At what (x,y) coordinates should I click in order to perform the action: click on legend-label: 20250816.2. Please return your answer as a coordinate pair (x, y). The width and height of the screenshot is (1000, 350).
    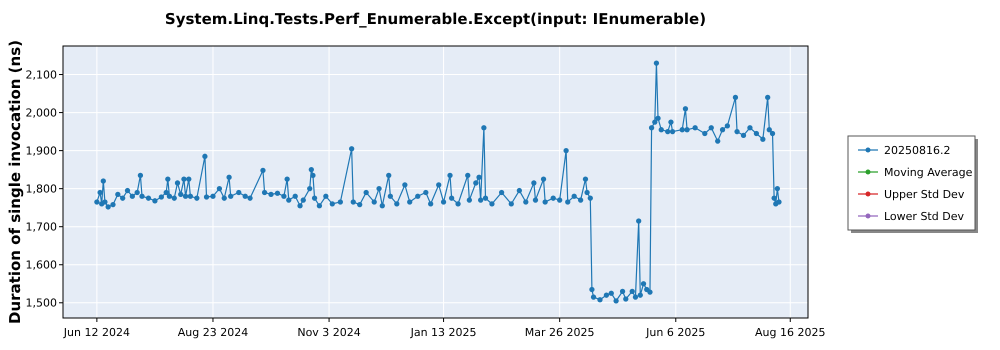
    Looking at the image, I should click on (917, 150).